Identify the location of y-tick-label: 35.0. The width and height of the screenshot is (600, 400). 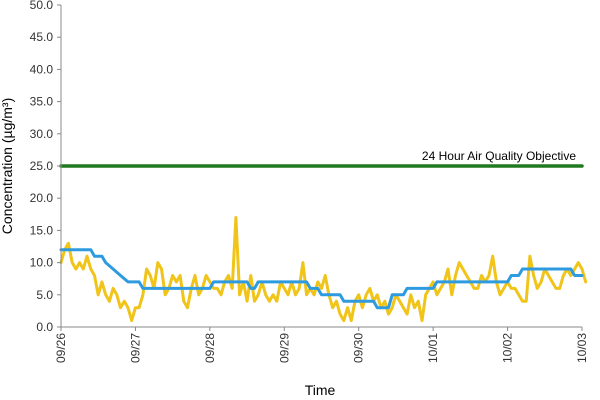
(42, 102).